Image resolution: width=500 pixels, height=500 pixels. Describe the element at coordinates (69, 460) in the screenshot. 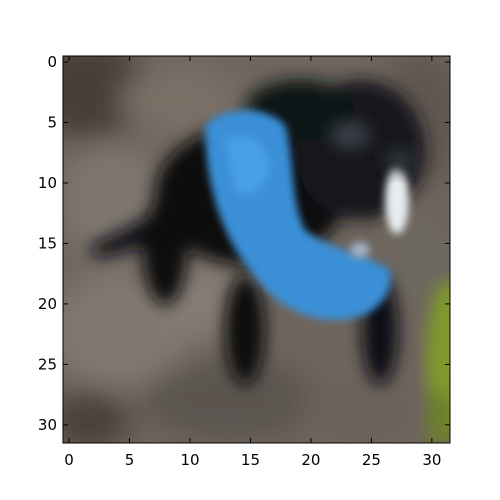

I see `x-tick-label: 0` at that location.